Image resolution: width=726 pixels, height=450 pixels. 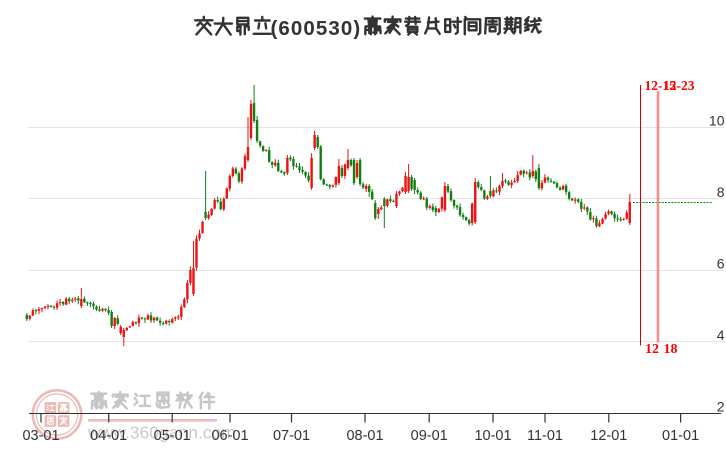 What do you see at coordinates (679, 85) in the screenshot?
I see `svg-text: 12-23` at bounding box center [679, 85].